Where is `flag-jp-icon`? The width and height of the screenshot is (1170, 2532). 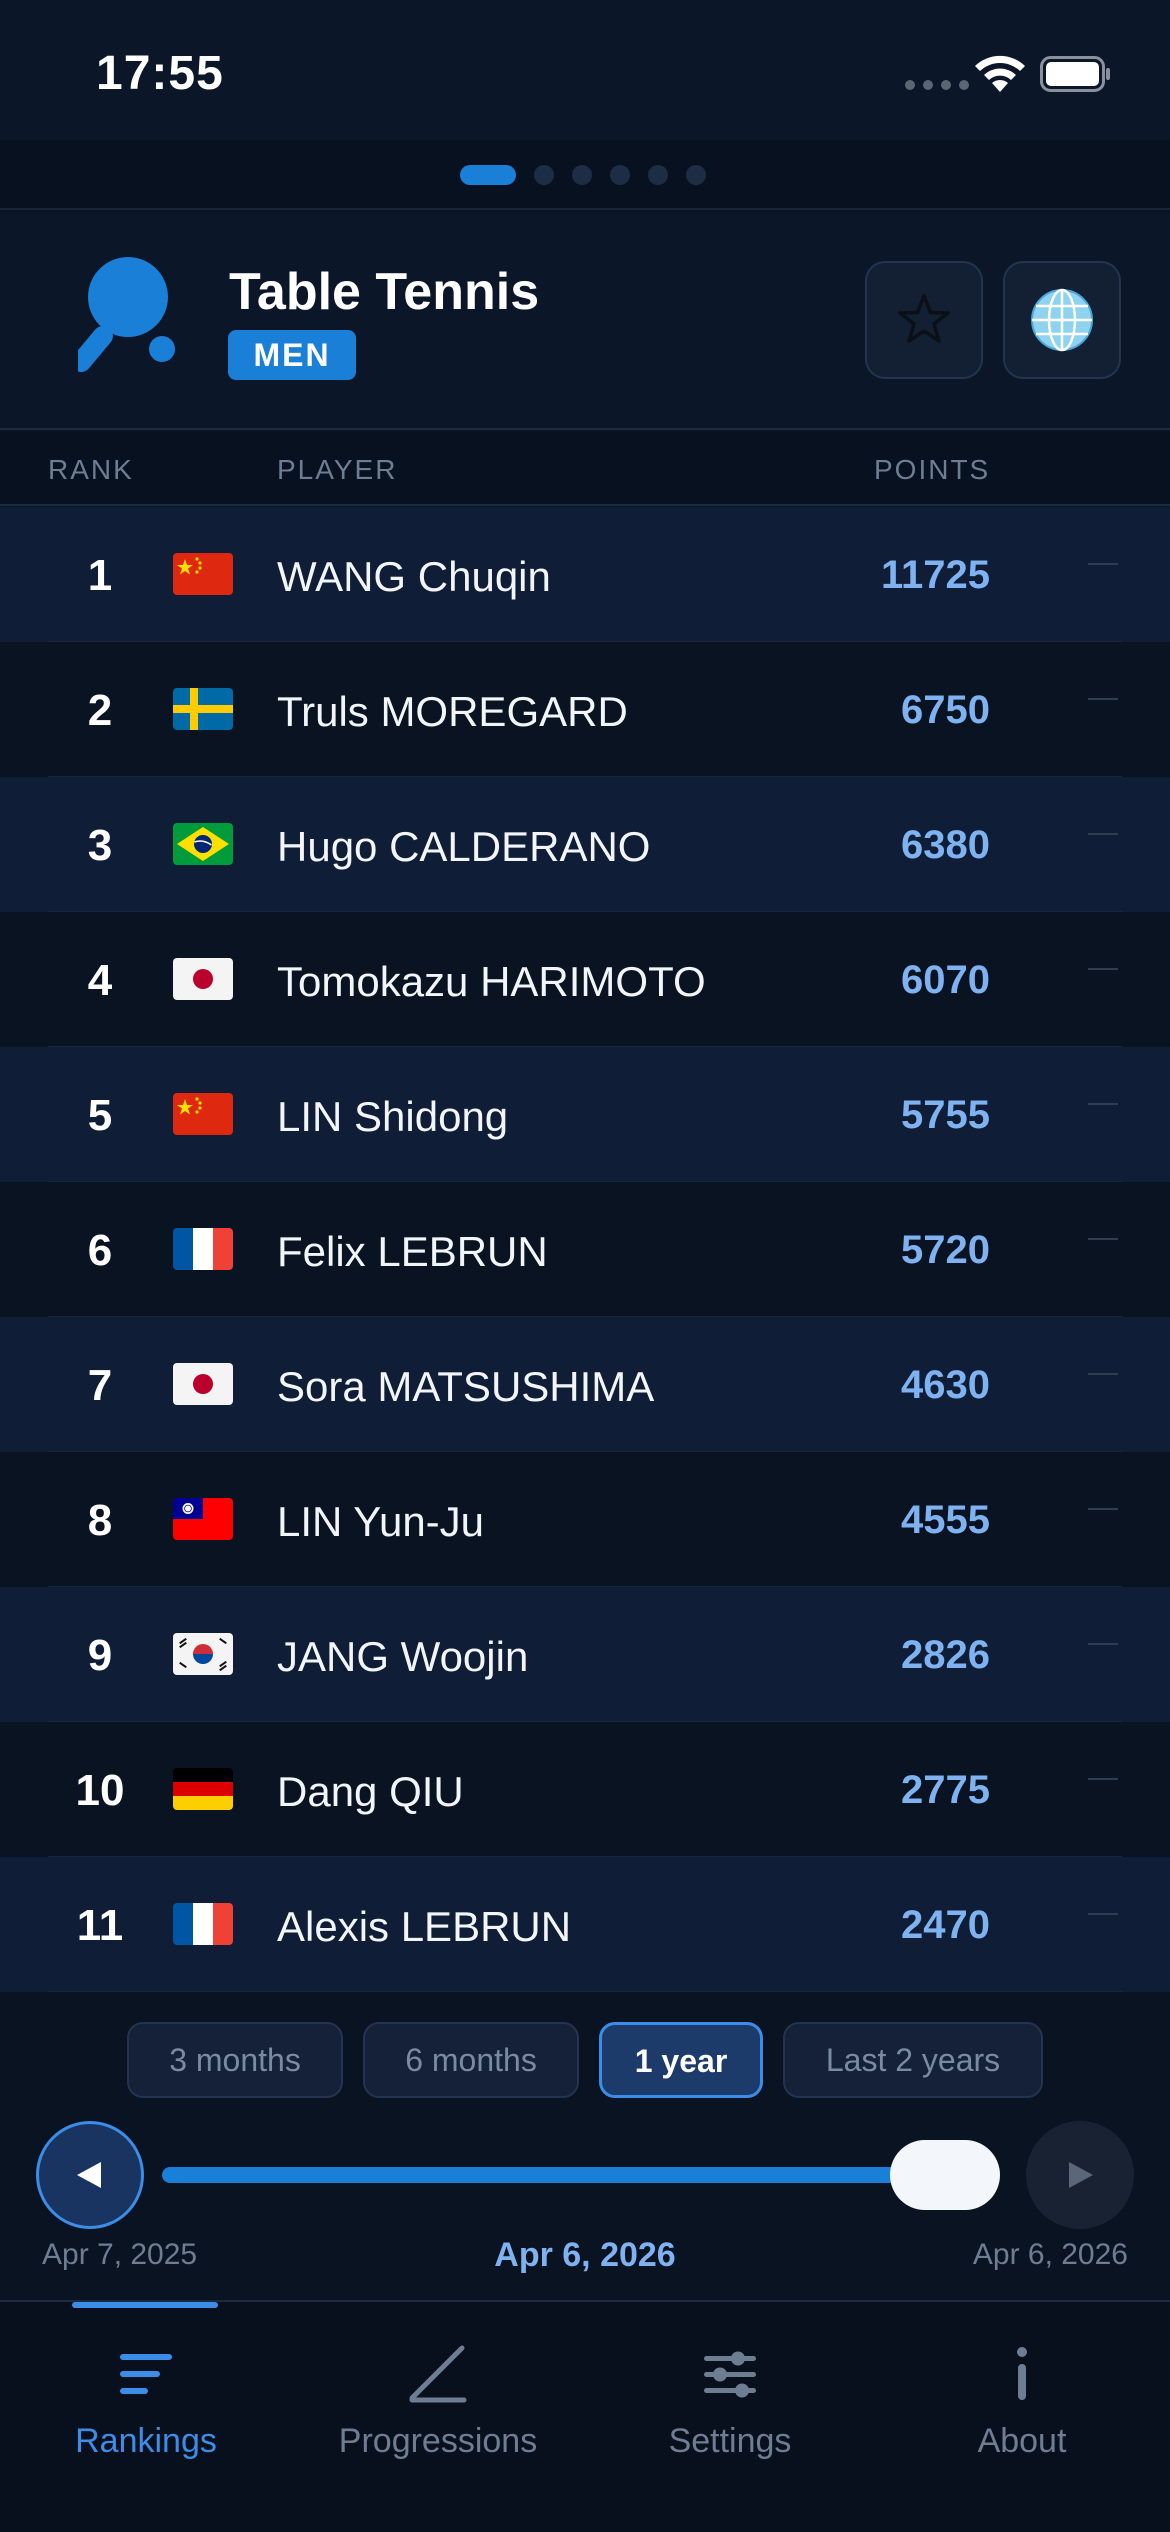 flag-jp-icon is located at coordinates (203, 1384).